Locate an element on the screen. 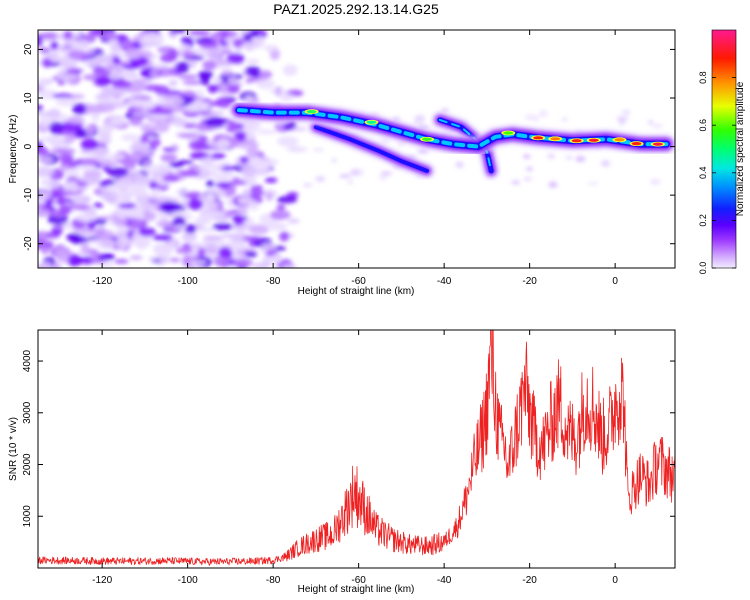 The width and height of the screenshot is (750, 600). colorbar-frame is located at coordinates (724, 149).